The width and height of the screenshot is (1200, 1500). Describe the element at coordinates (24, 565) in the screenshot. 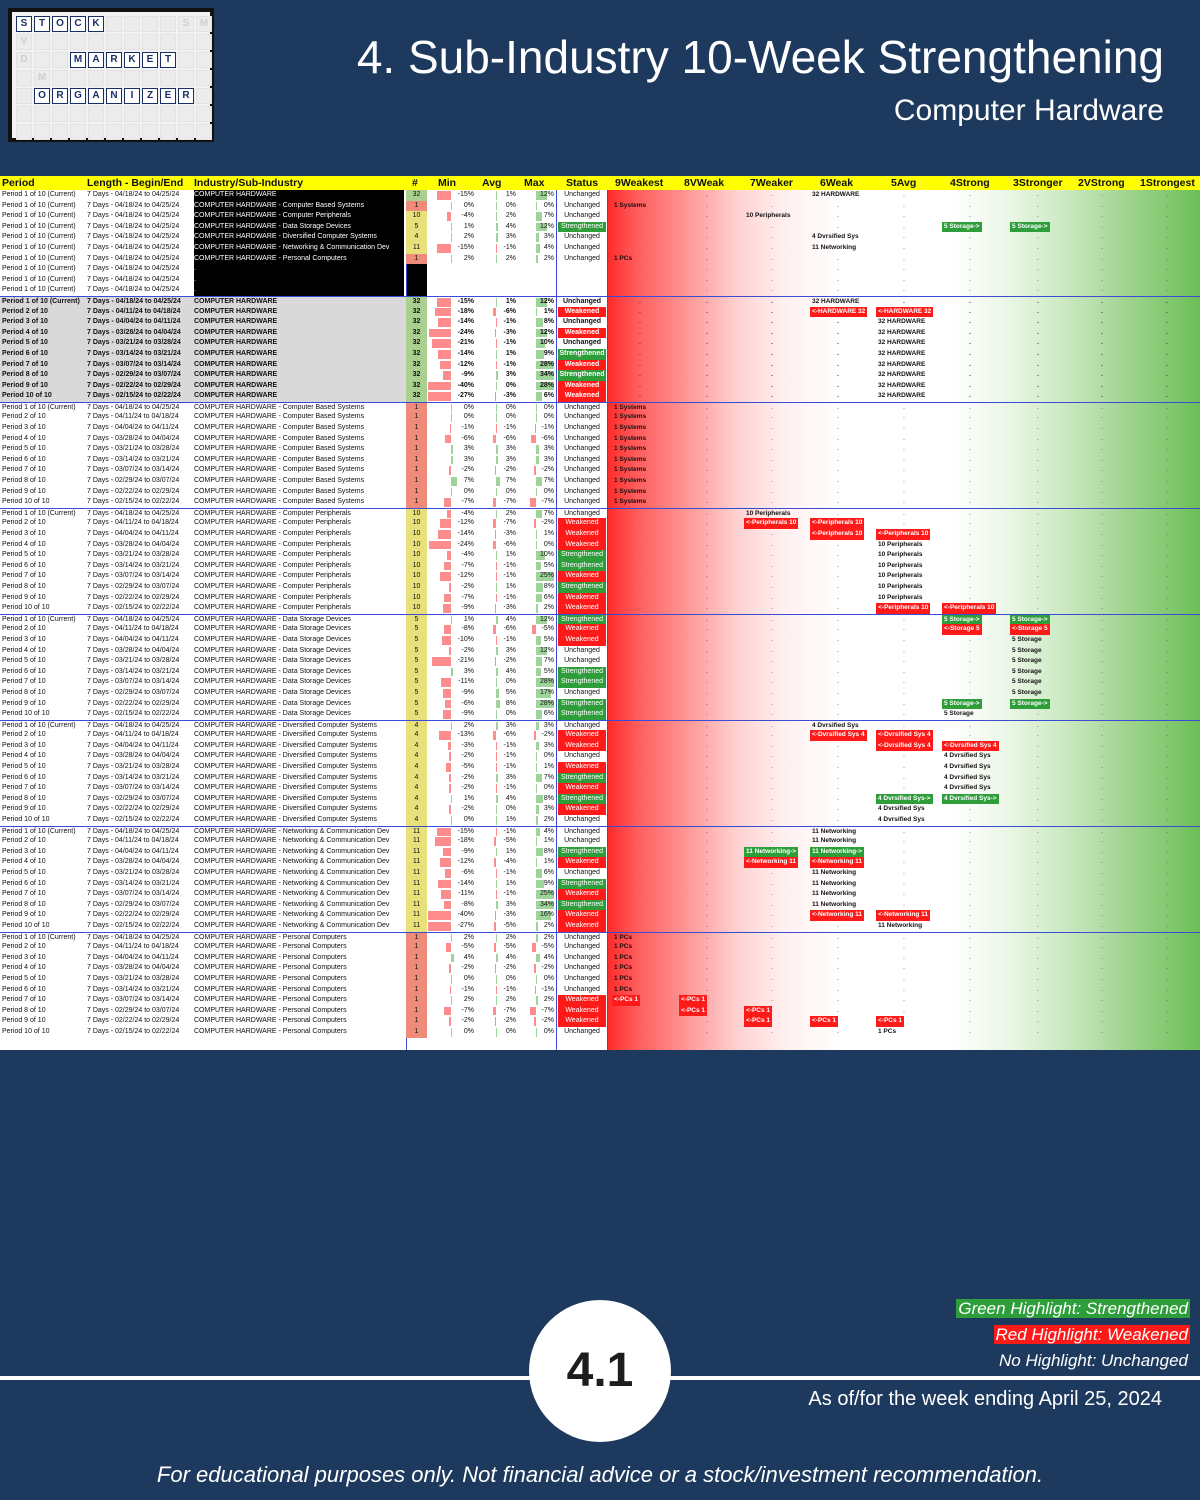

I see `cell-period: Period 6 of 10` at that location.